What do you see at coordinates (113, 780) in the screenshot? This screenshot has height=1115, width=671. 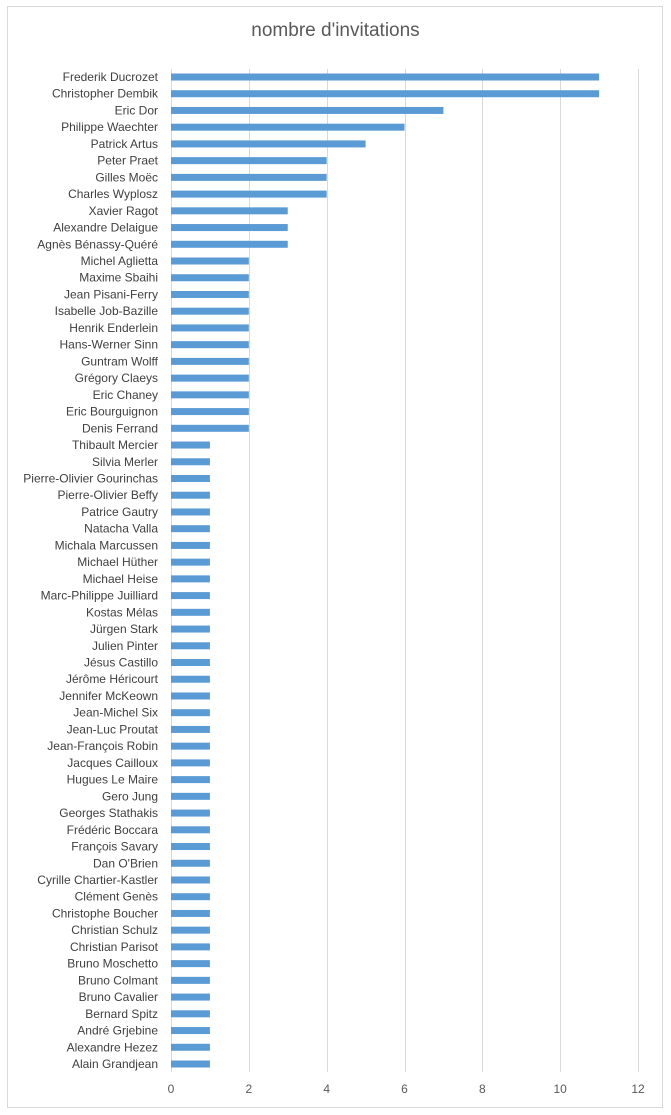 I see `category-label: Hugues Le Maire` at bounding box center [113, 780].